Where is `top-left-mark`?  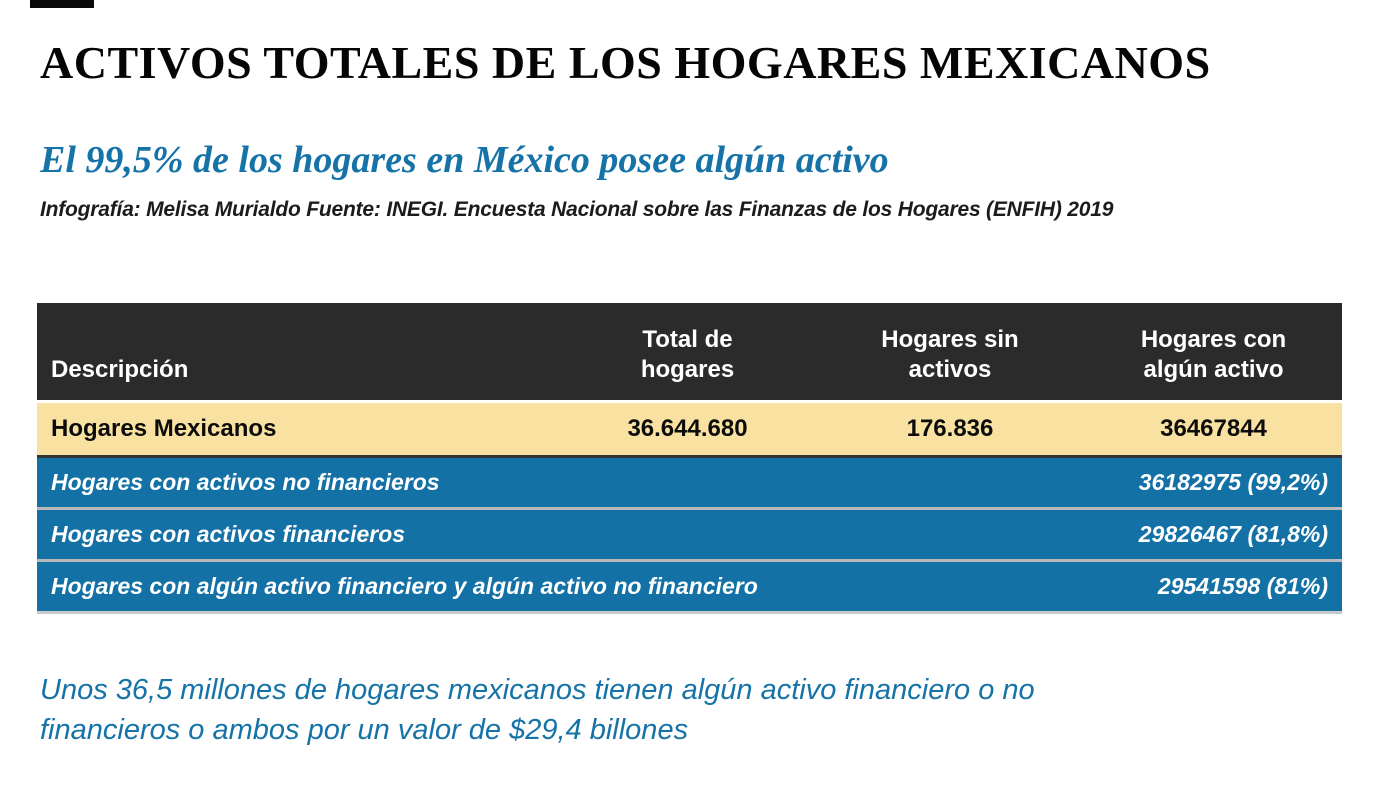
top-left-mark is located at coordinates (62, 4).